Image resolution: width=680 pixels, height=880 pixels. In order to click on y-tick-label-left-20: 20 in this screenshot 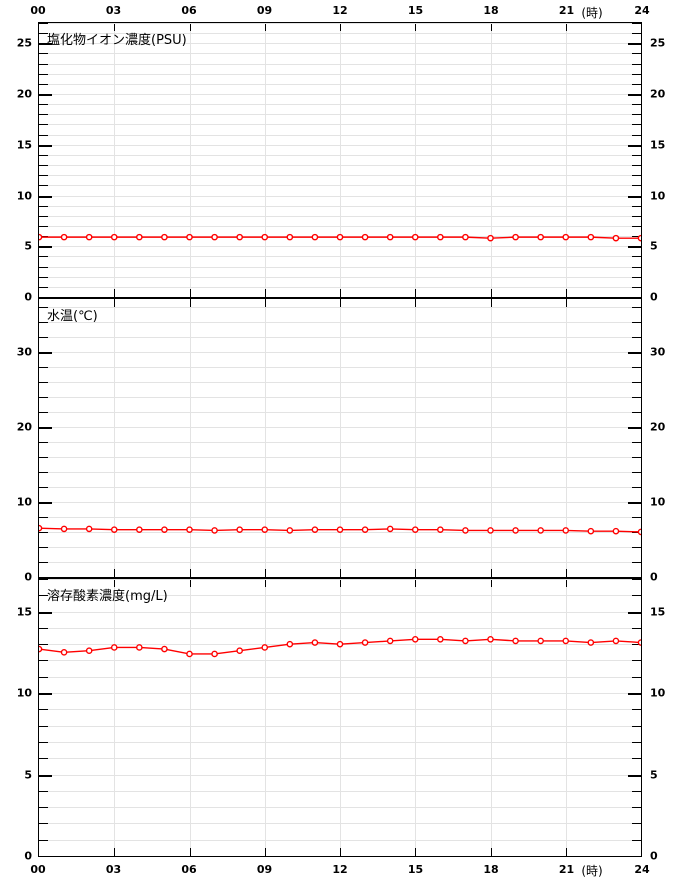, I will do `click(24, 94)`.